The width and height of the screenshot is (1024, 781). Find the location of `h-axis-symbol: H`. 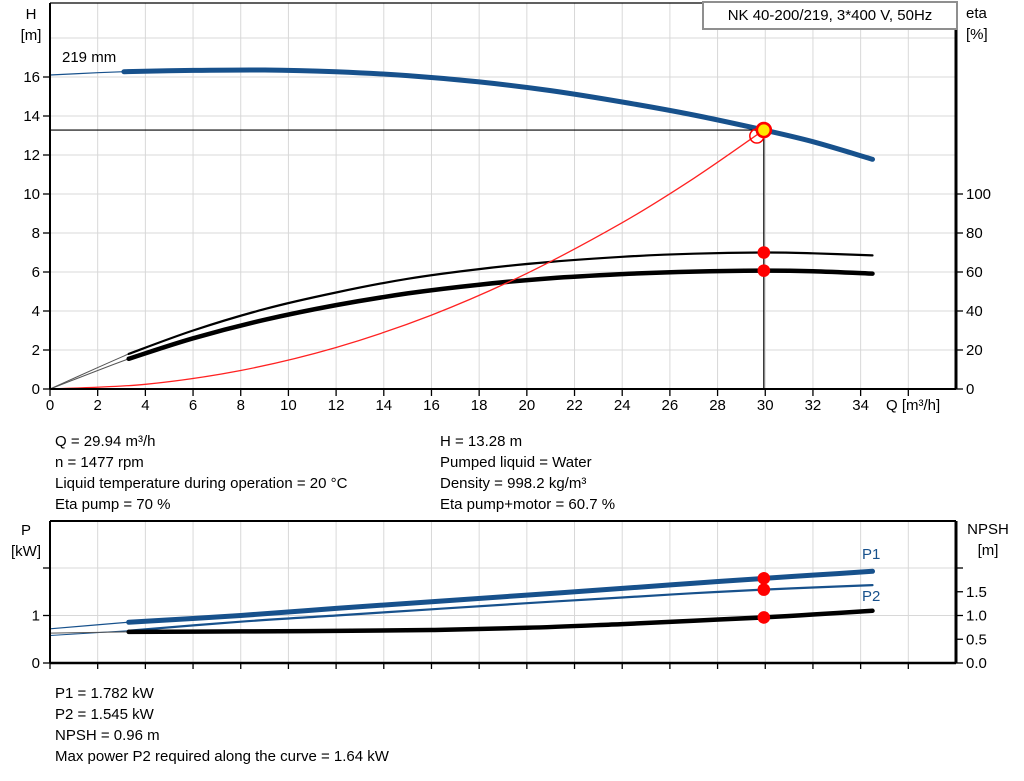

h-axis-symbol: H is located at coordinates (31, 14).